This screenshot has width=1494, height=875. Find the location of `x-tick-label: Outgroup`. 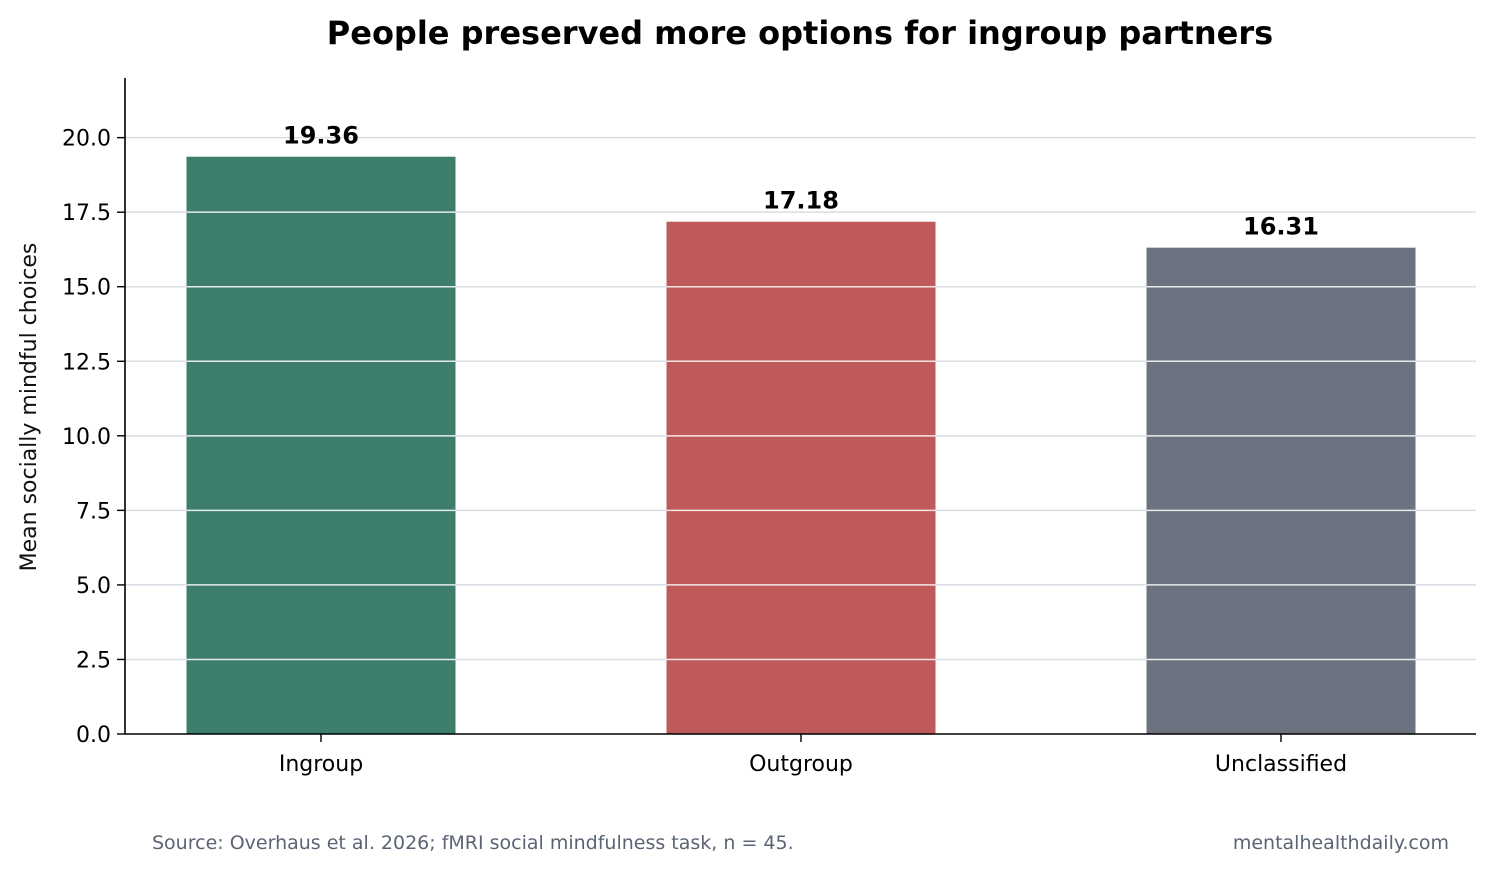

x-tick-label: Outgroup is located at coordinates (801, 764).